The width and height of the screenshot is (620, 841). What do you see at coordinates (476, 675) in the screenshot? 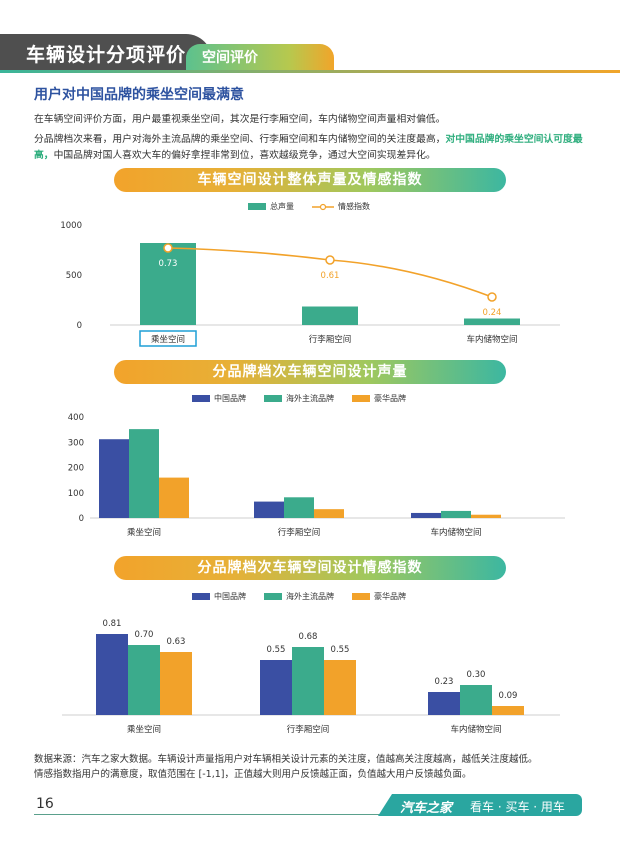
I see `bar-data-label: 0.30` at bounding box center [476, 675].